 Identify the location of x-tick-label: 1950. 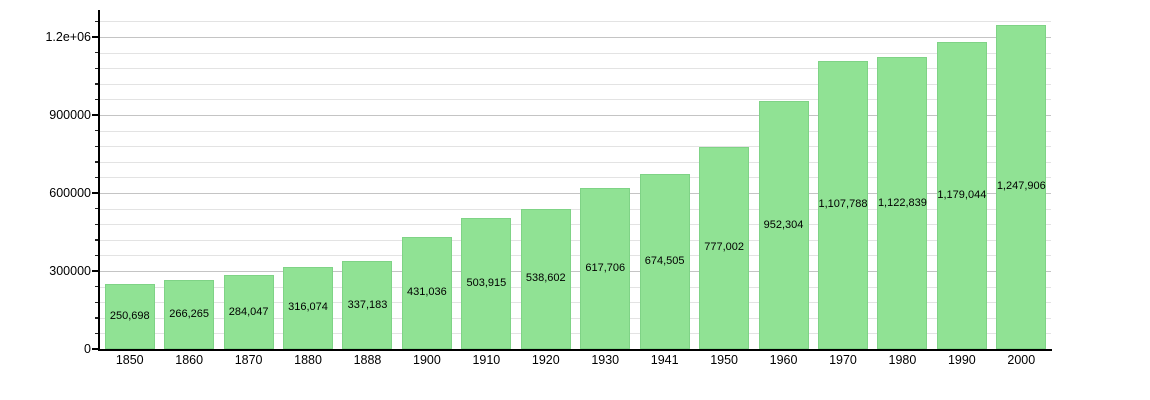
(724, 360).